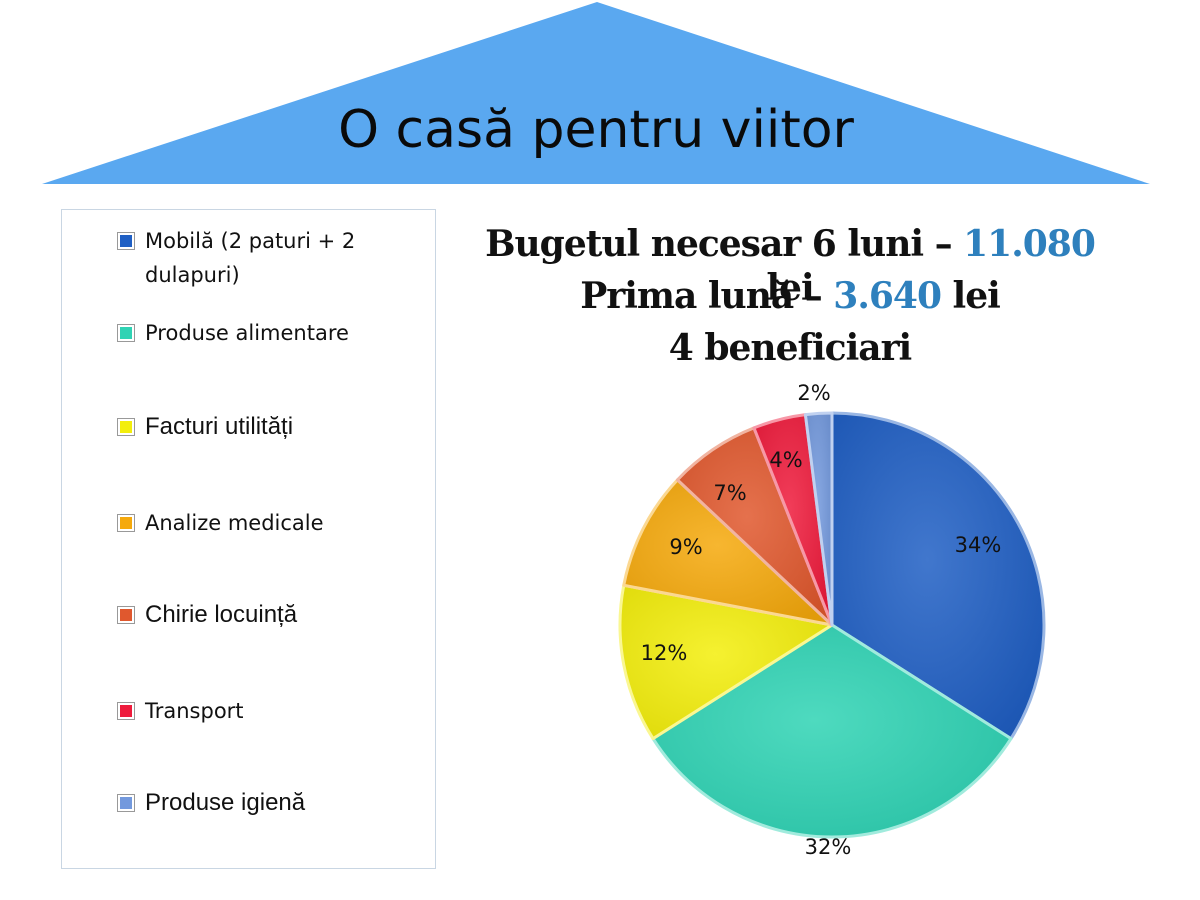  Describe the element at coordinates (234, 523) in the screenshot. I see `legend-label: Analize medicale` at that location.